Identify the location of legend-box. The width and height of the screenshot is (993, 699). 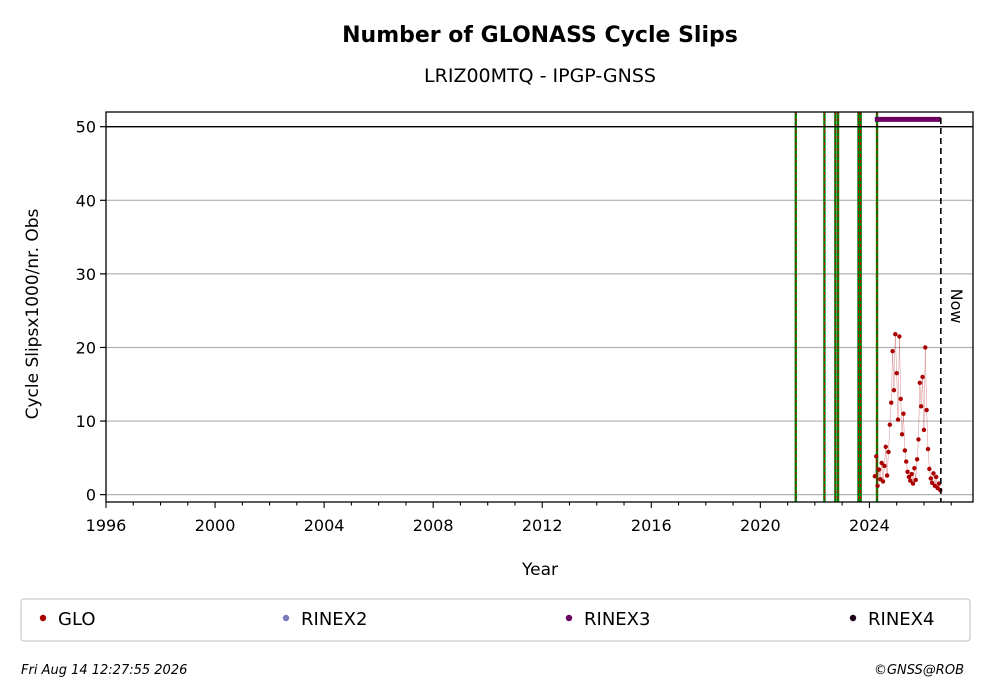
(495, 620).